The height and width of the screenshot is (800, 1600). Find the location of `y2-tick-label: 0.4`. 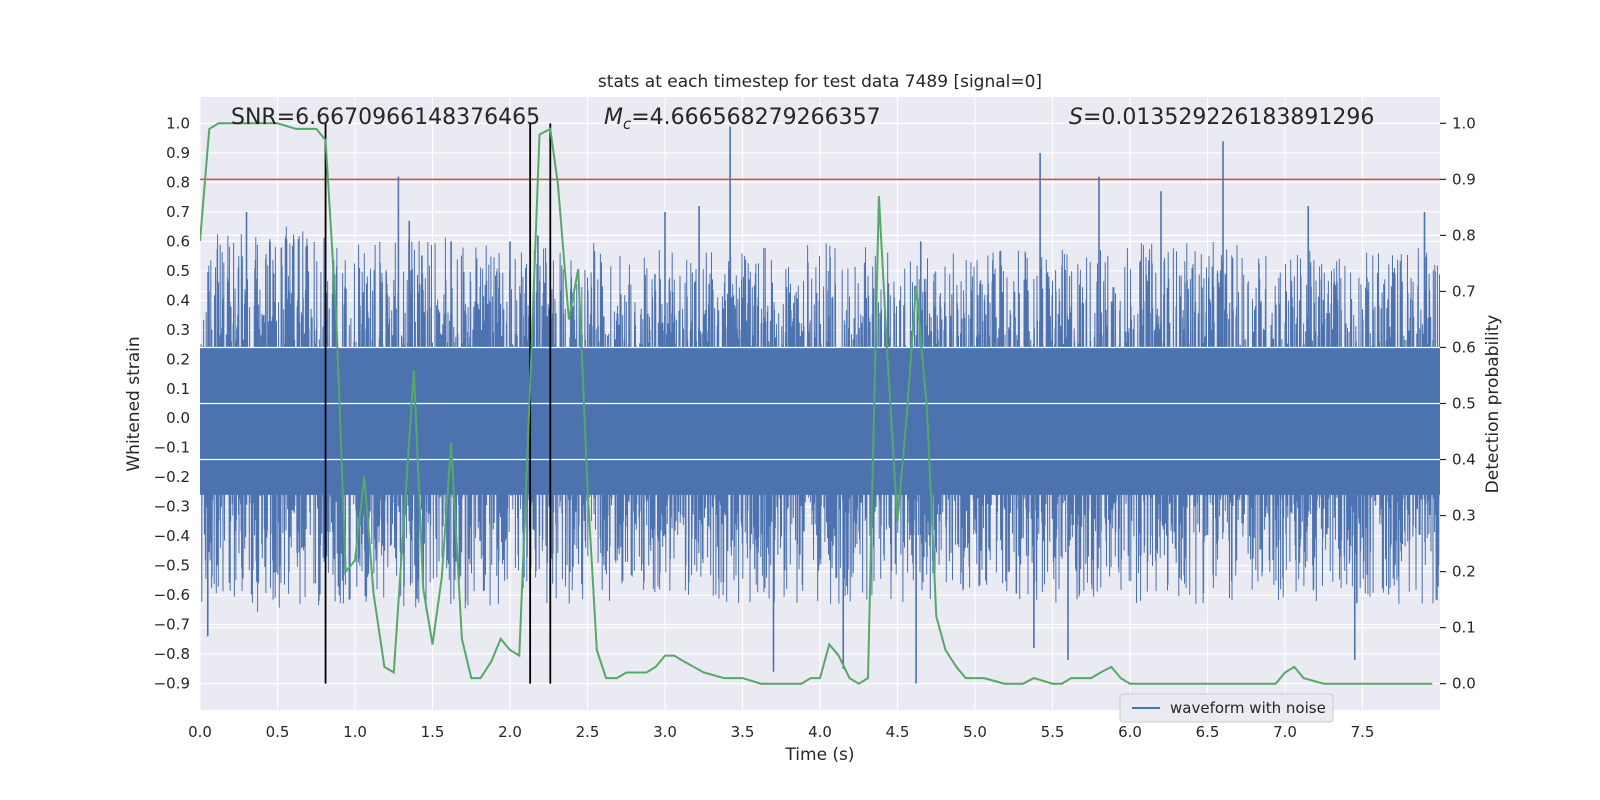

y2-tick-label: 0.4 is located at coordinates (1464, 460).